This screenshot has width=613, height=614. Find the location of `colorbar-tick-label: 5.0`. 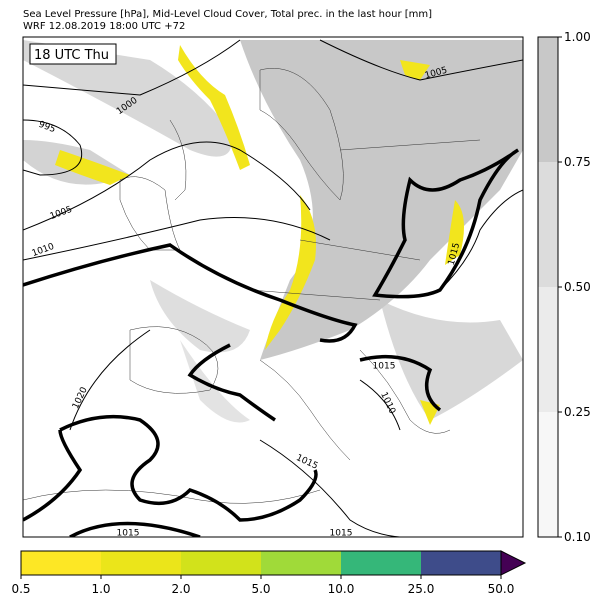

colorbar-tick-label: 5.0 is located at coordinates (260, 589).